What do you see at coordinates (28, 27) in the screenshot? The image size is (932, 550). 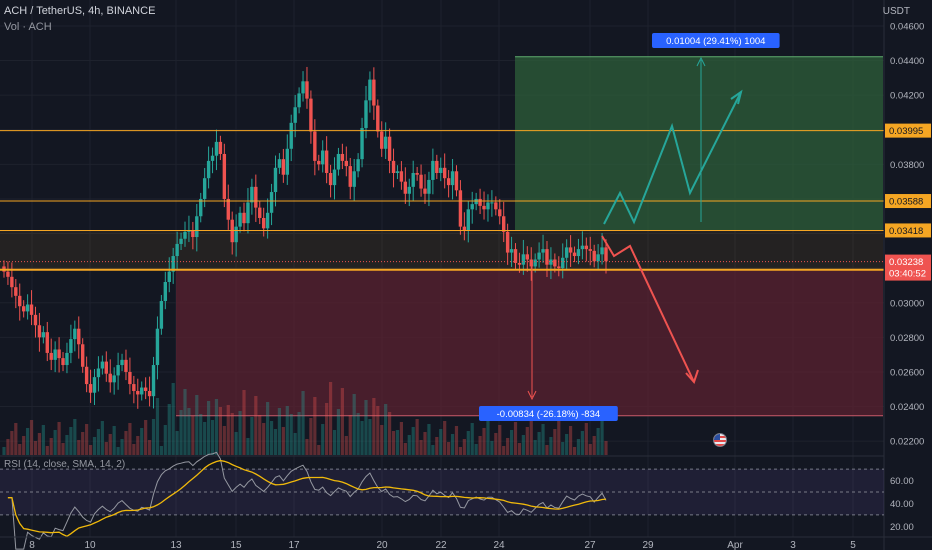 I see `volume-label: Vol · ACH` at bounding box center [28, 27].